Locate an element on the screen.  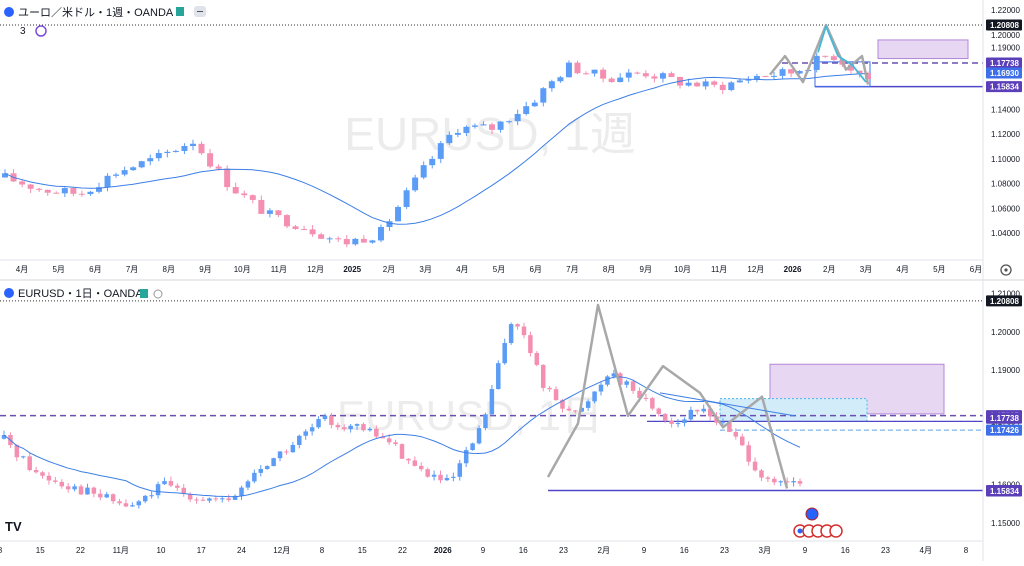
price-axis-label: 1.19000 is located at coordinates (1005, 370).